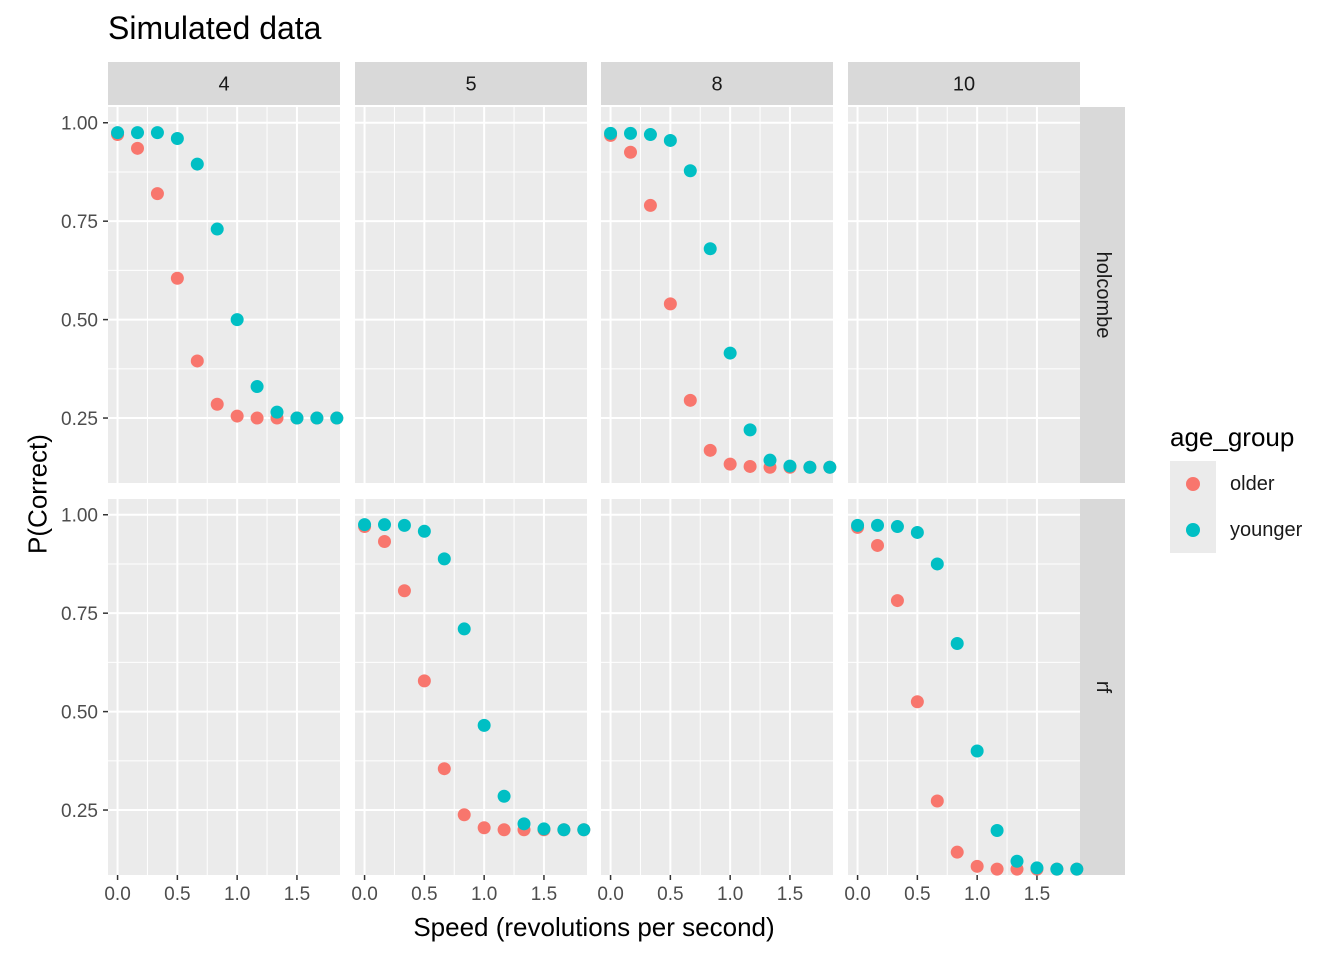 Image resolution: width=1344 pixels, height=960 pixels. Describe the element at coordinates (1266, 529) in the screenshot. I see `legend-label-younger: younger` at that location.